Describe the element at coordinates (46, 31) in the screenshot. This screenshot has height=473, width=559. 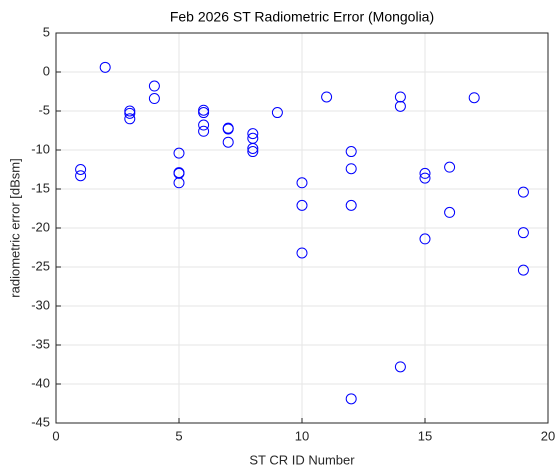
I see `y-tick-label: 5` at that location.